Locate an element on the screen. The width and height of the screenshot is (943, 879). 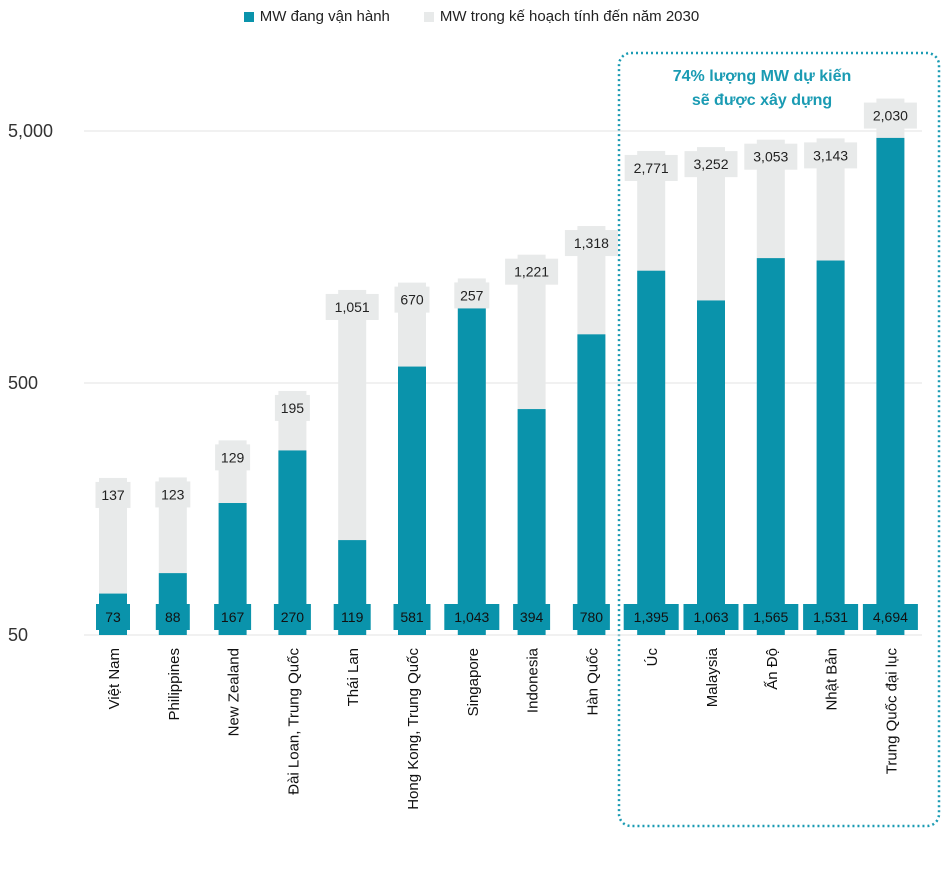
legend-label-planned: MW trong kế hoạch tính đến năm 2030 is located at coordinates (569, 16).